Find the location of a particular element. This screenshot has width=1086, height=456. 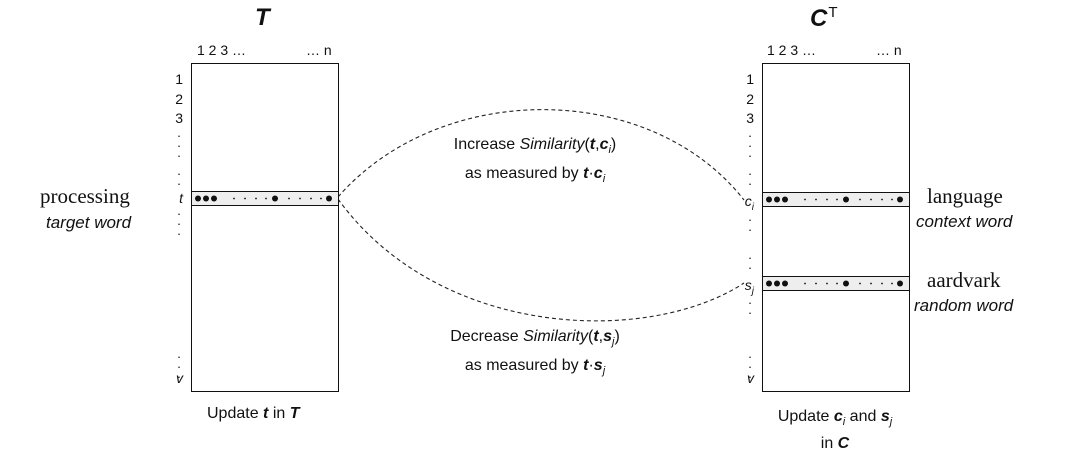

context-vertical-dots-3: · · is located at coordinates (750, 224).